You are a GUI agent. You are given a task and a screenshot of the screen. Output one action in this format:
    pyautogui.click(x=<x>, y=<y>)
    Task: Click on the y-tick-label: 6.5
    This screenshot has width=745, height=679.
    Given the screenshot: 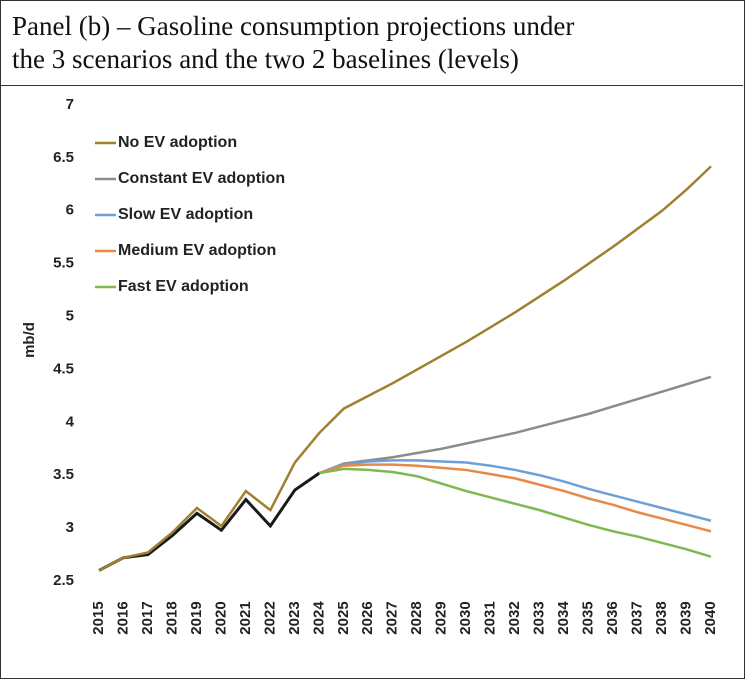 What is the action you would take?
    pyautogui.click(x=63, y=157)
    